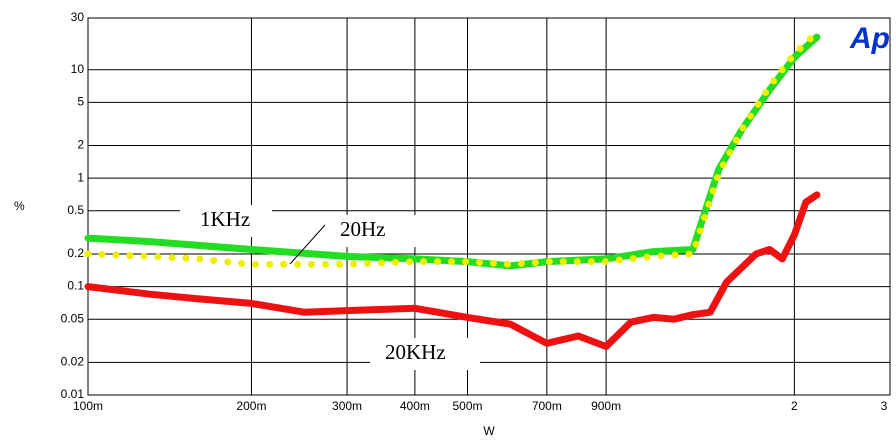 This screenshot has width=896, height=447. I want to click on y-tick-label: 5, so click(80, 102).